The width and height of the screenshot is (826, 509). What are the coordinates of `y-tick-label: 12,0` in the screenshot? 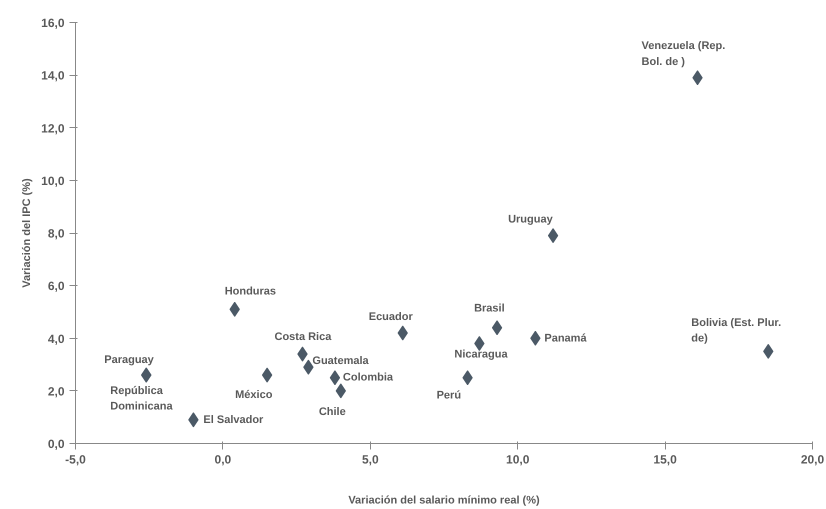 It's located at (53, 128).